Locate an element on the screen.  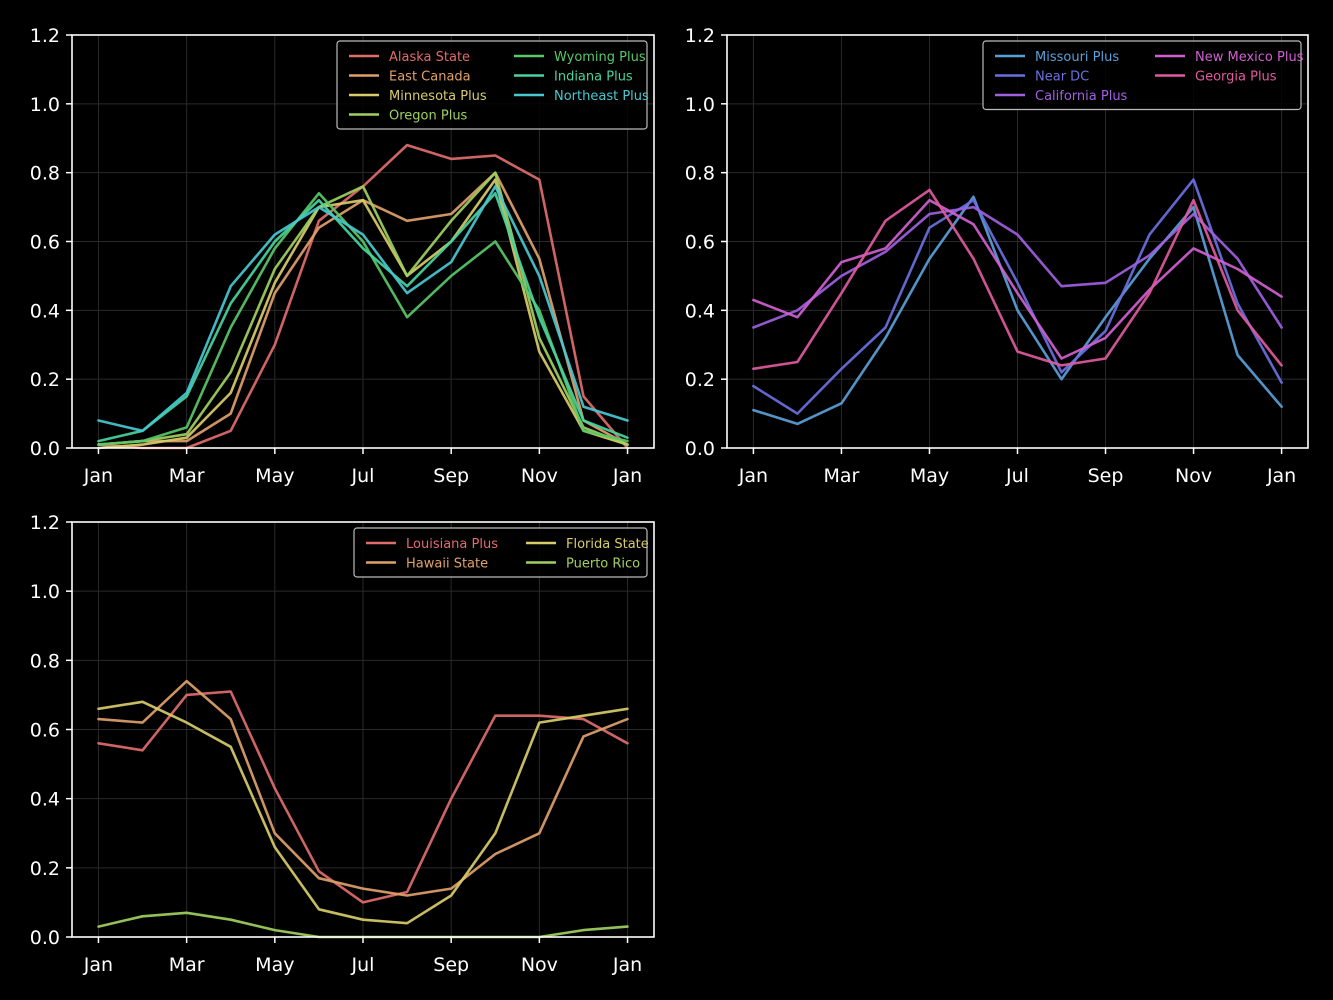
legend-label: California Plus is located at coordinates (1081, 96).